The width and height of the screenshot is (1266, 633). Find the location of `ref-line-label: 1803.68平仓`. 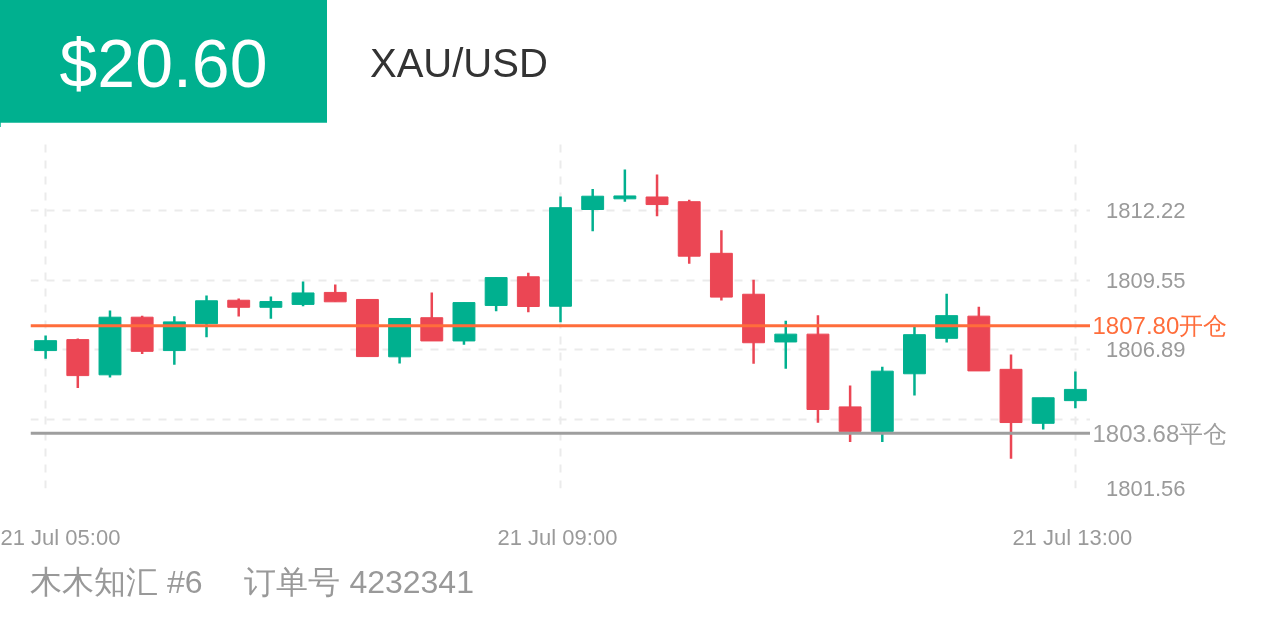

ref-line-label: 1803.68平仓 is located at coordinates (1160, 433).